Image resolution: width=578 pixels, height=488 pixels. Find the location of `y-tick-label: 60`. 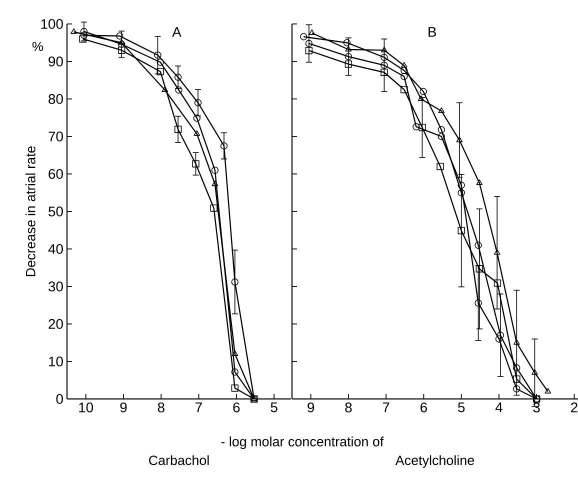

y-tick-label: 60 is located at coordinates (55, 174).